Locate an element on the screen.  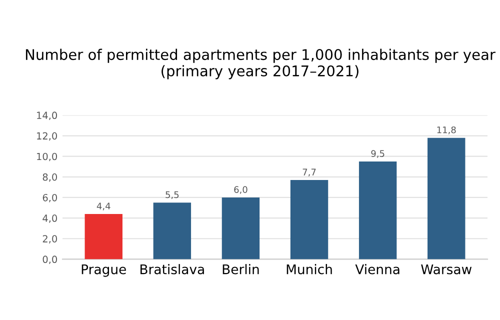
y-tick-label: 6,0 is located at coordinates (49, 198).